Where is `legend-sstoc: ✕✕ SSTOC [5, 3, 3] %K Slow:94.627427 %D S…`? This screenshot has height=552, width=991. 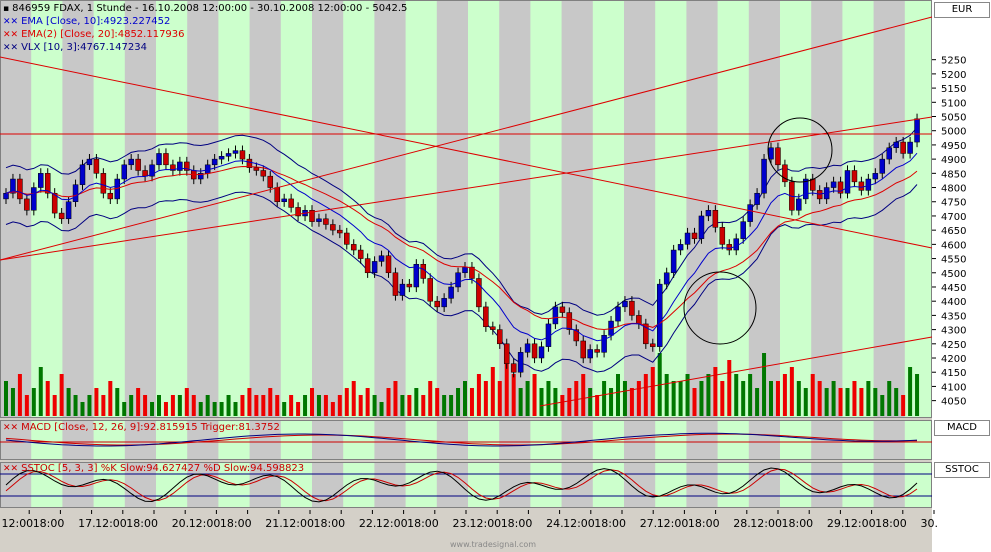
legend-sstoc: ✕✕ SSTOC [5, 3, 3] %K Slow:94.627427 %D S… is located at coordinates (153, 469).